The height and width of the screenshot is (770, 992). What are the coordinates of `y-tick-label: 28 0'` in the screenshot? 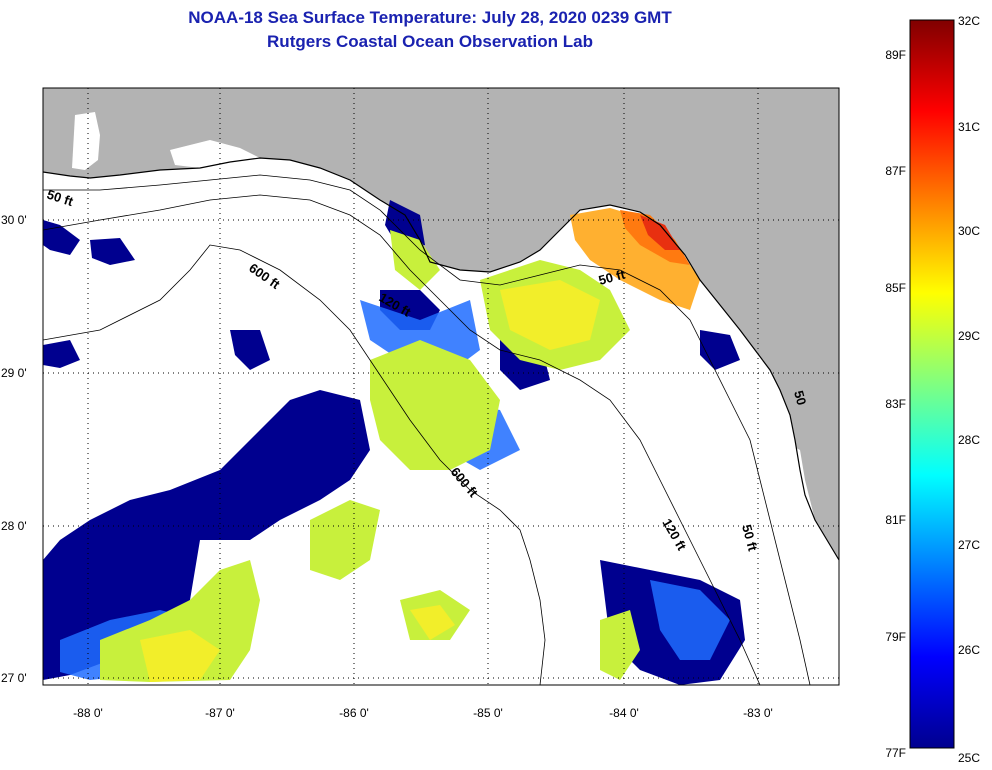 It's located at (14, 526).